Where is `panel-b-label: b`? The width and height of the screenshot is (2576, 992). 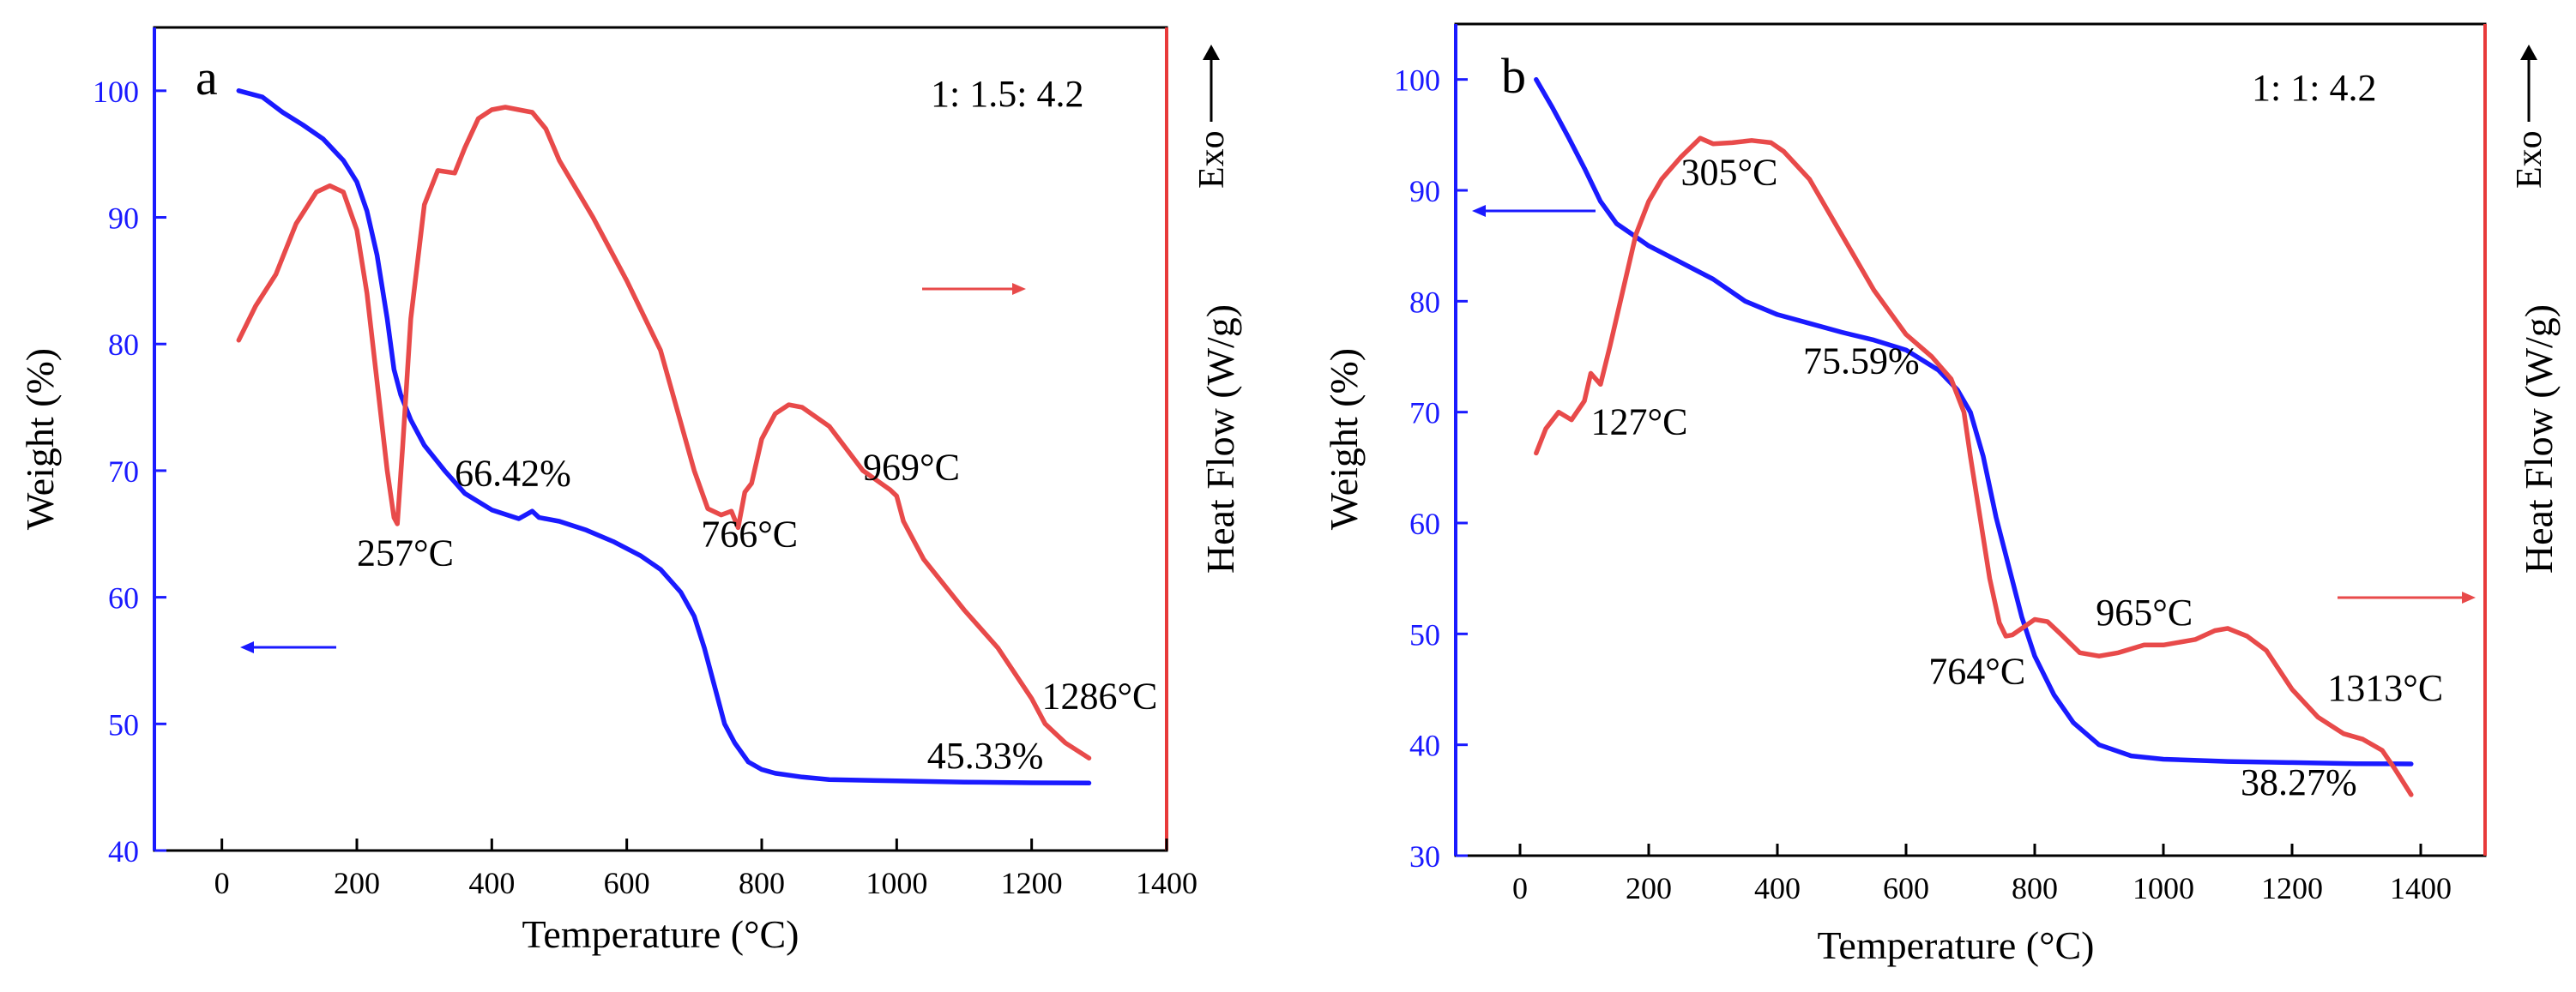
panel-b-label: b is located at coordinates (1513, 76).